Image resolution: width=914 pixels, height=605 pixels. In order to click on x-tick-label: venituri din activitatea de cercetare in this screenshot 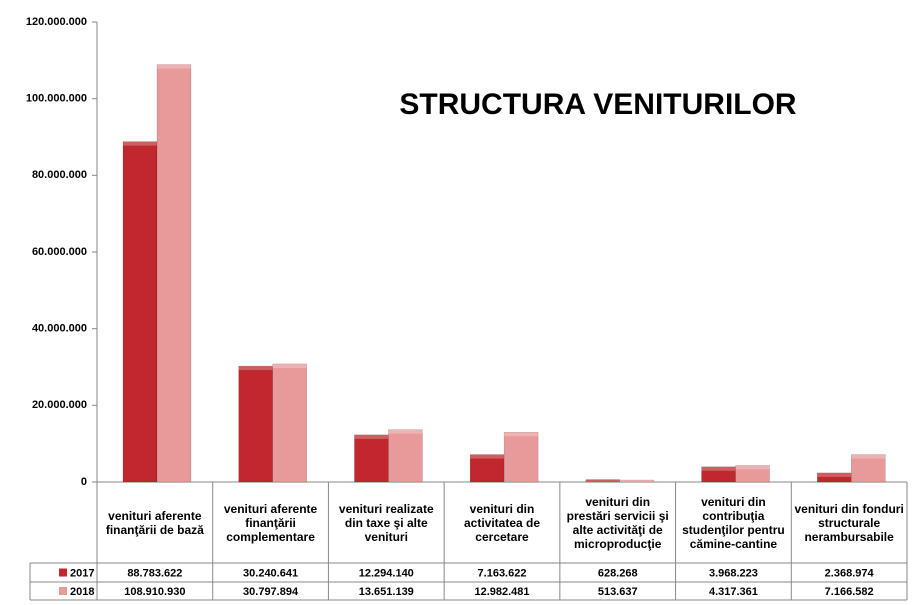, I will do `click(502, 522)`.